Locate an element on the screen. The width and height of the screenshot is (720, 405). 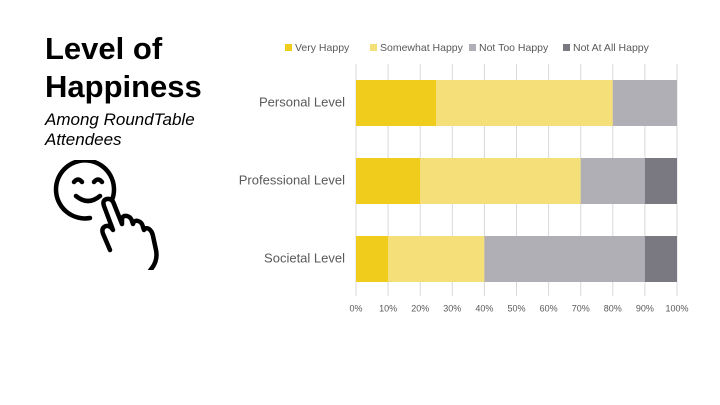
x-tick-label: 90% is located at coordinates (645, 308).